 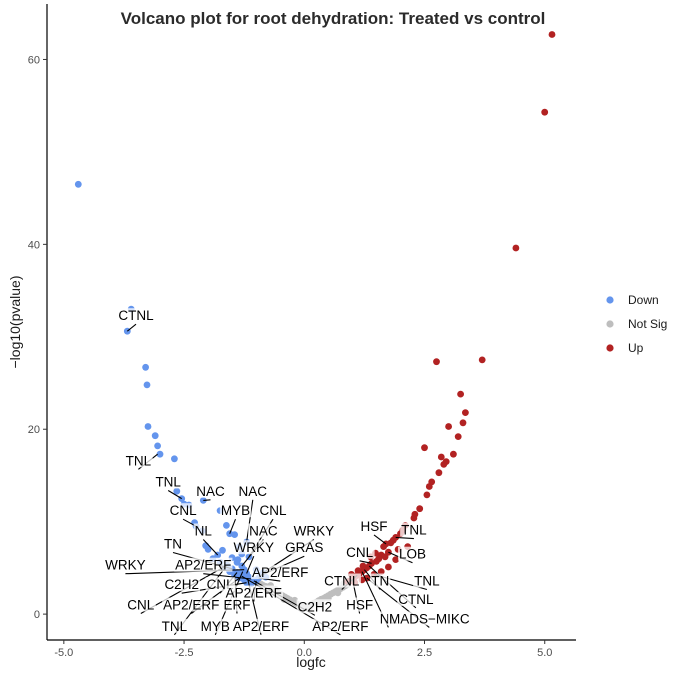 I want to click on x-axis-ticks: -5.0 -2.5 0.0 2.5 5.0, so click(x=303, y=649).